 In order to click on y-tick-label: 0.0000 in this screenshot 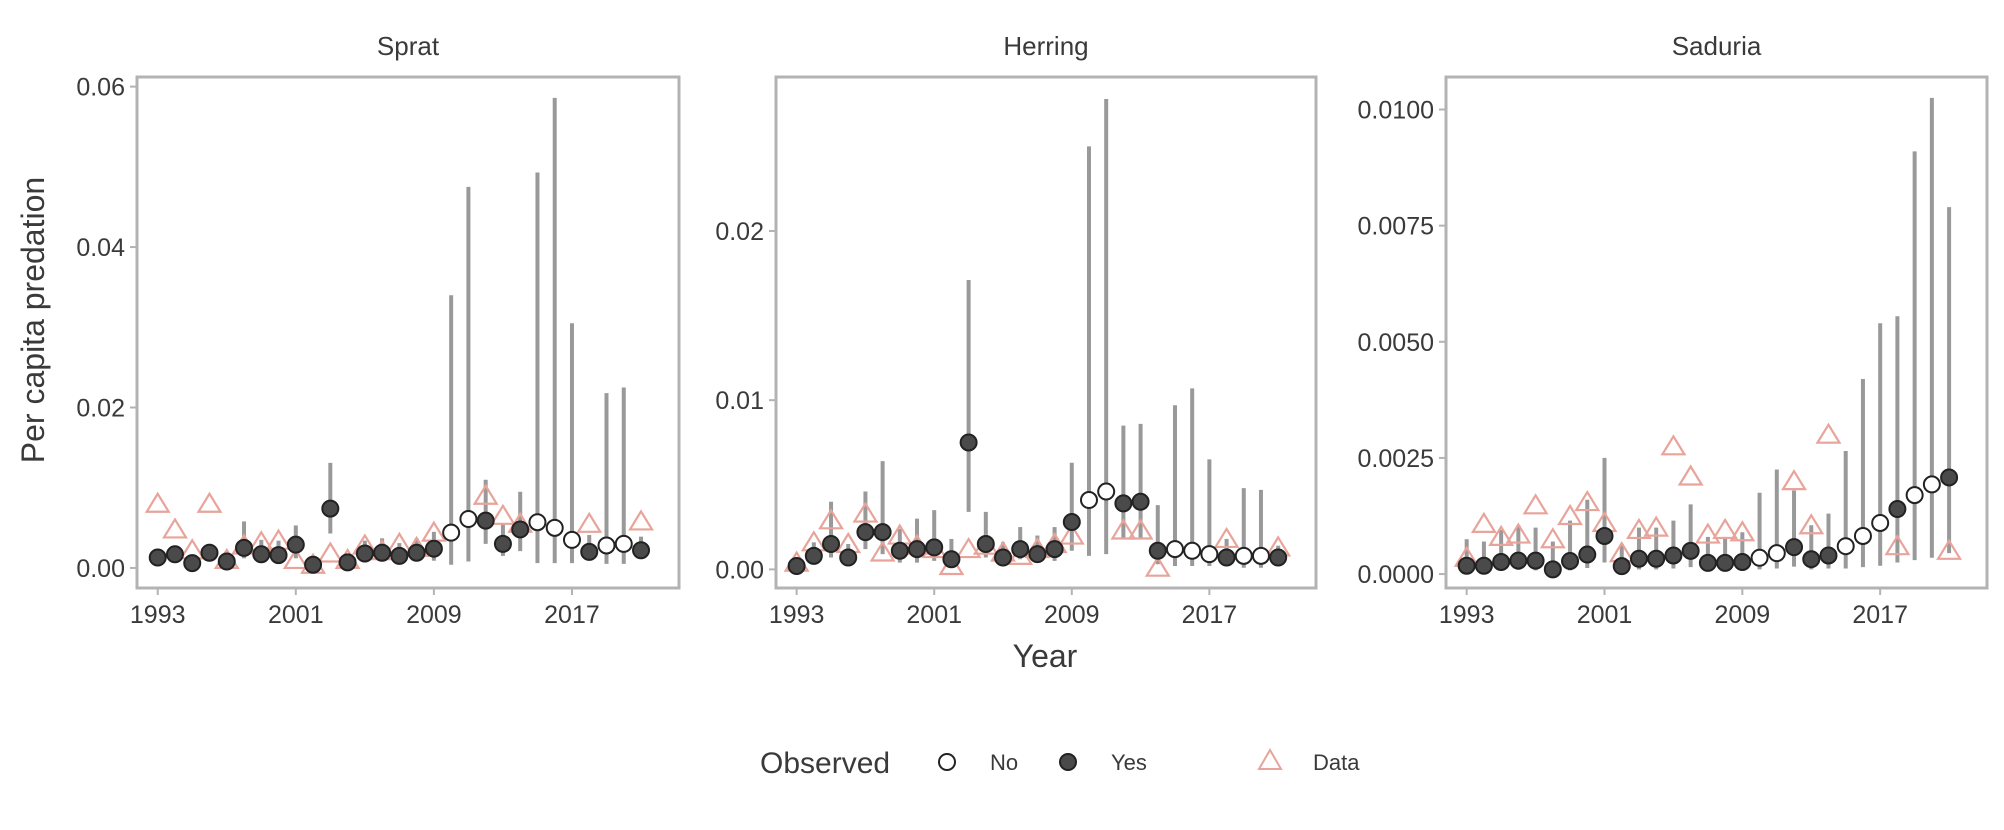, I will do `click(1396, 575)`.